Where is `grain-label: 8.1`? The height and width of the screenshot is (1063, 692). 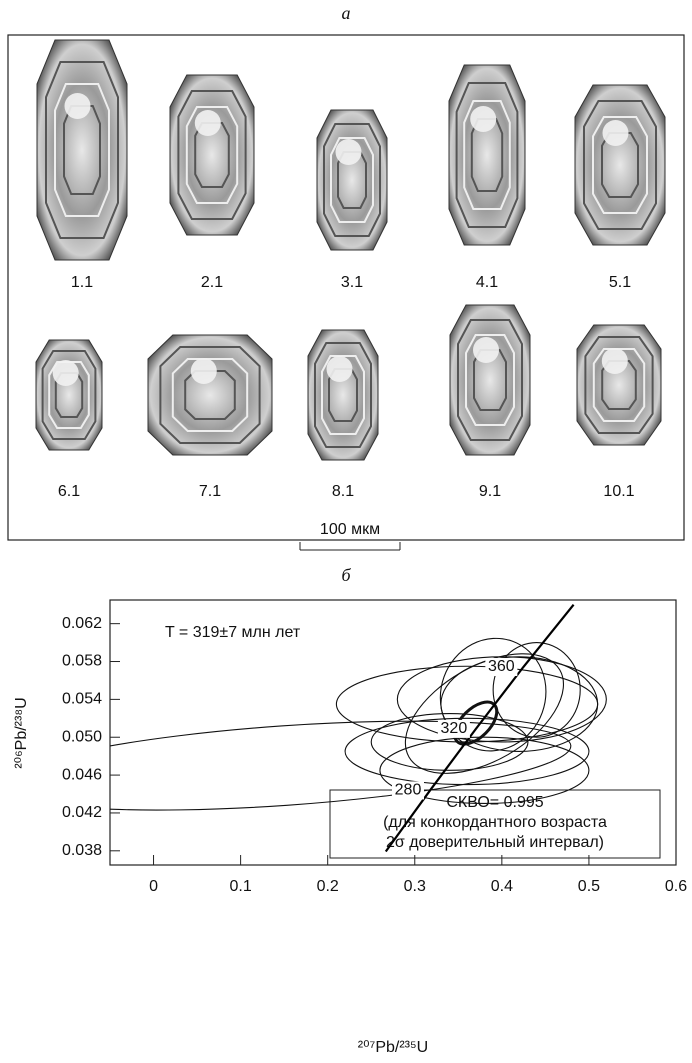
grain-label: 8.1 is located at coordinates (343, 491).